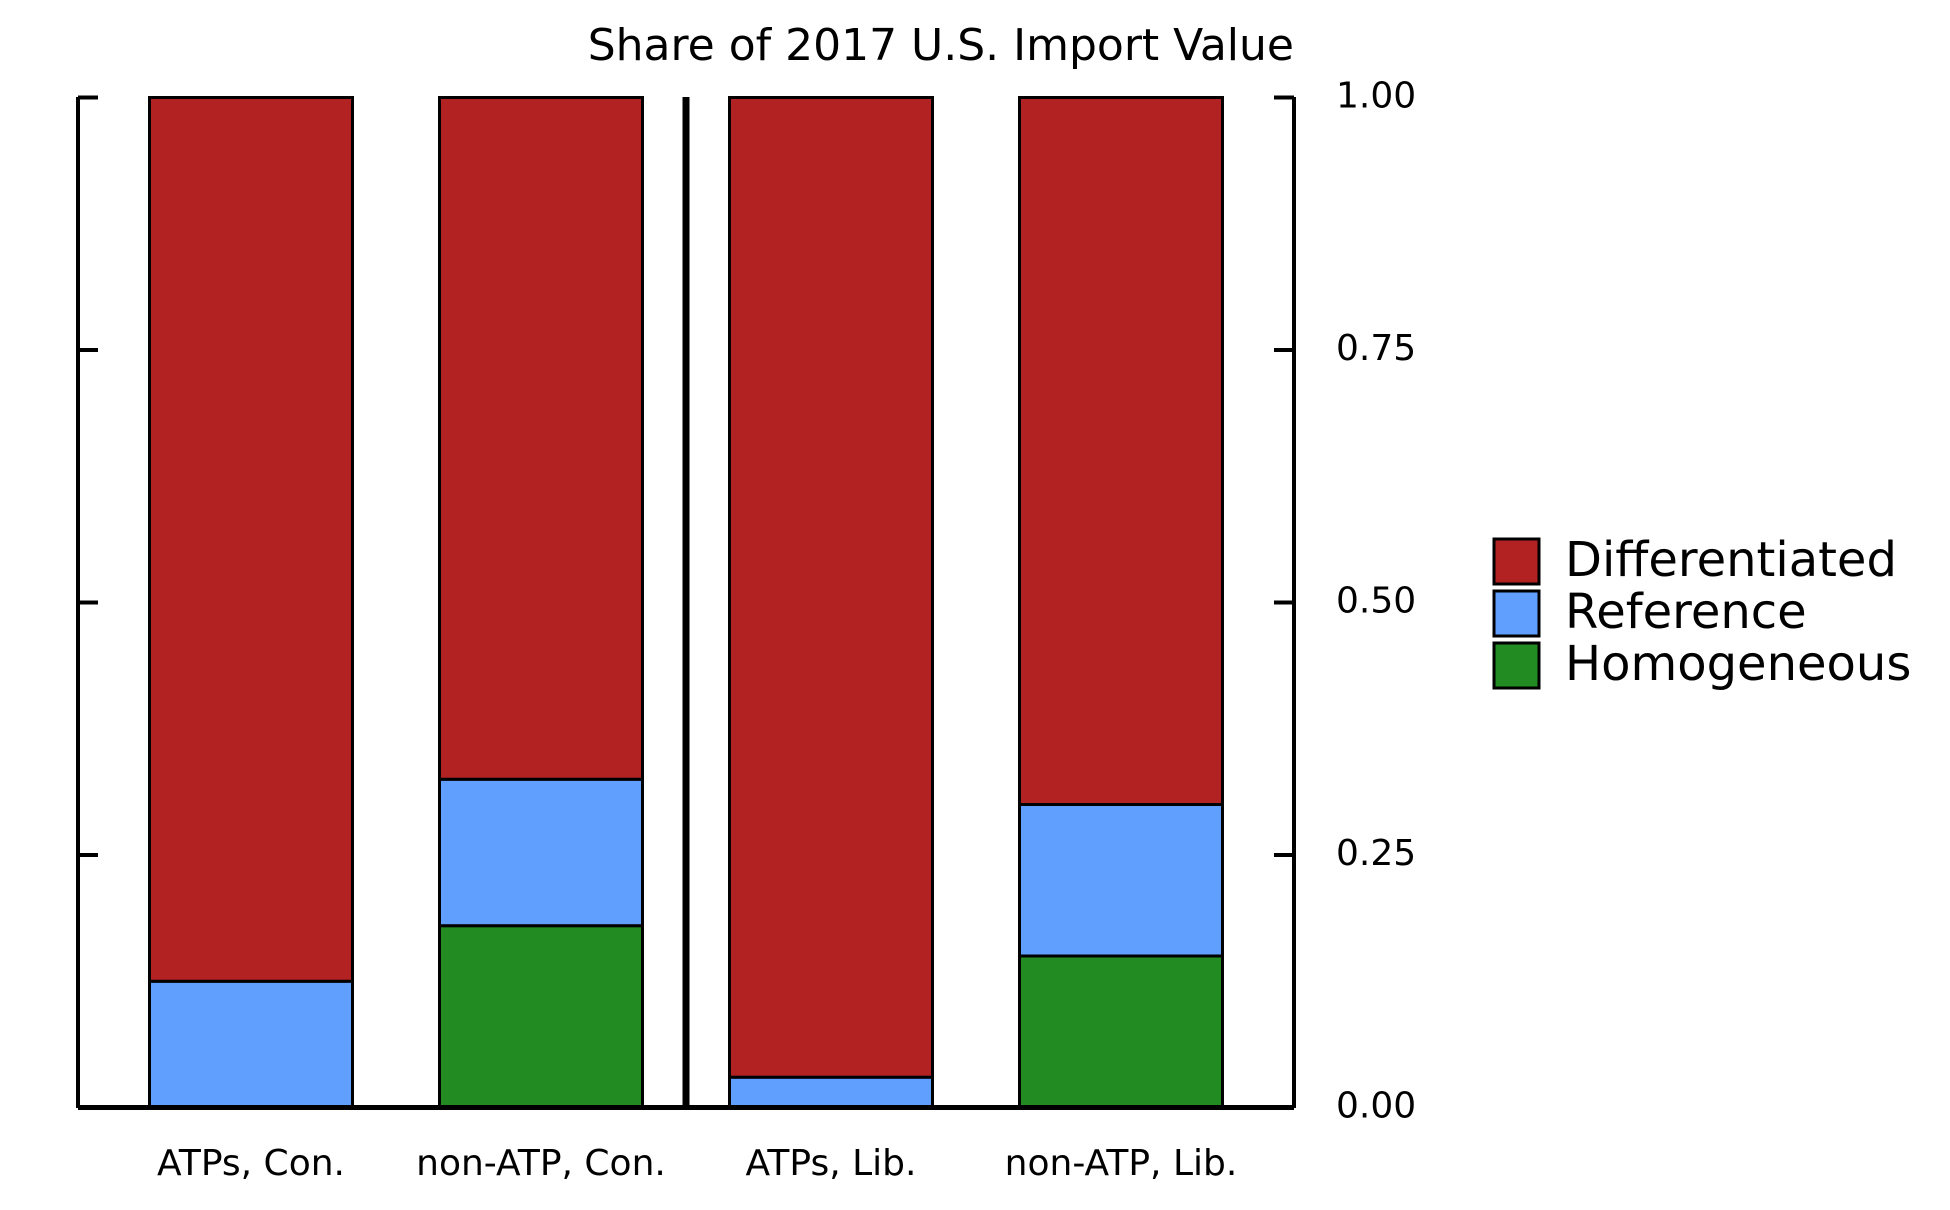  What do you see at coordinates (1376, 96) in the screenshot?
I see `y-tick-label: 1.00` at bounding box center [1376, 96].